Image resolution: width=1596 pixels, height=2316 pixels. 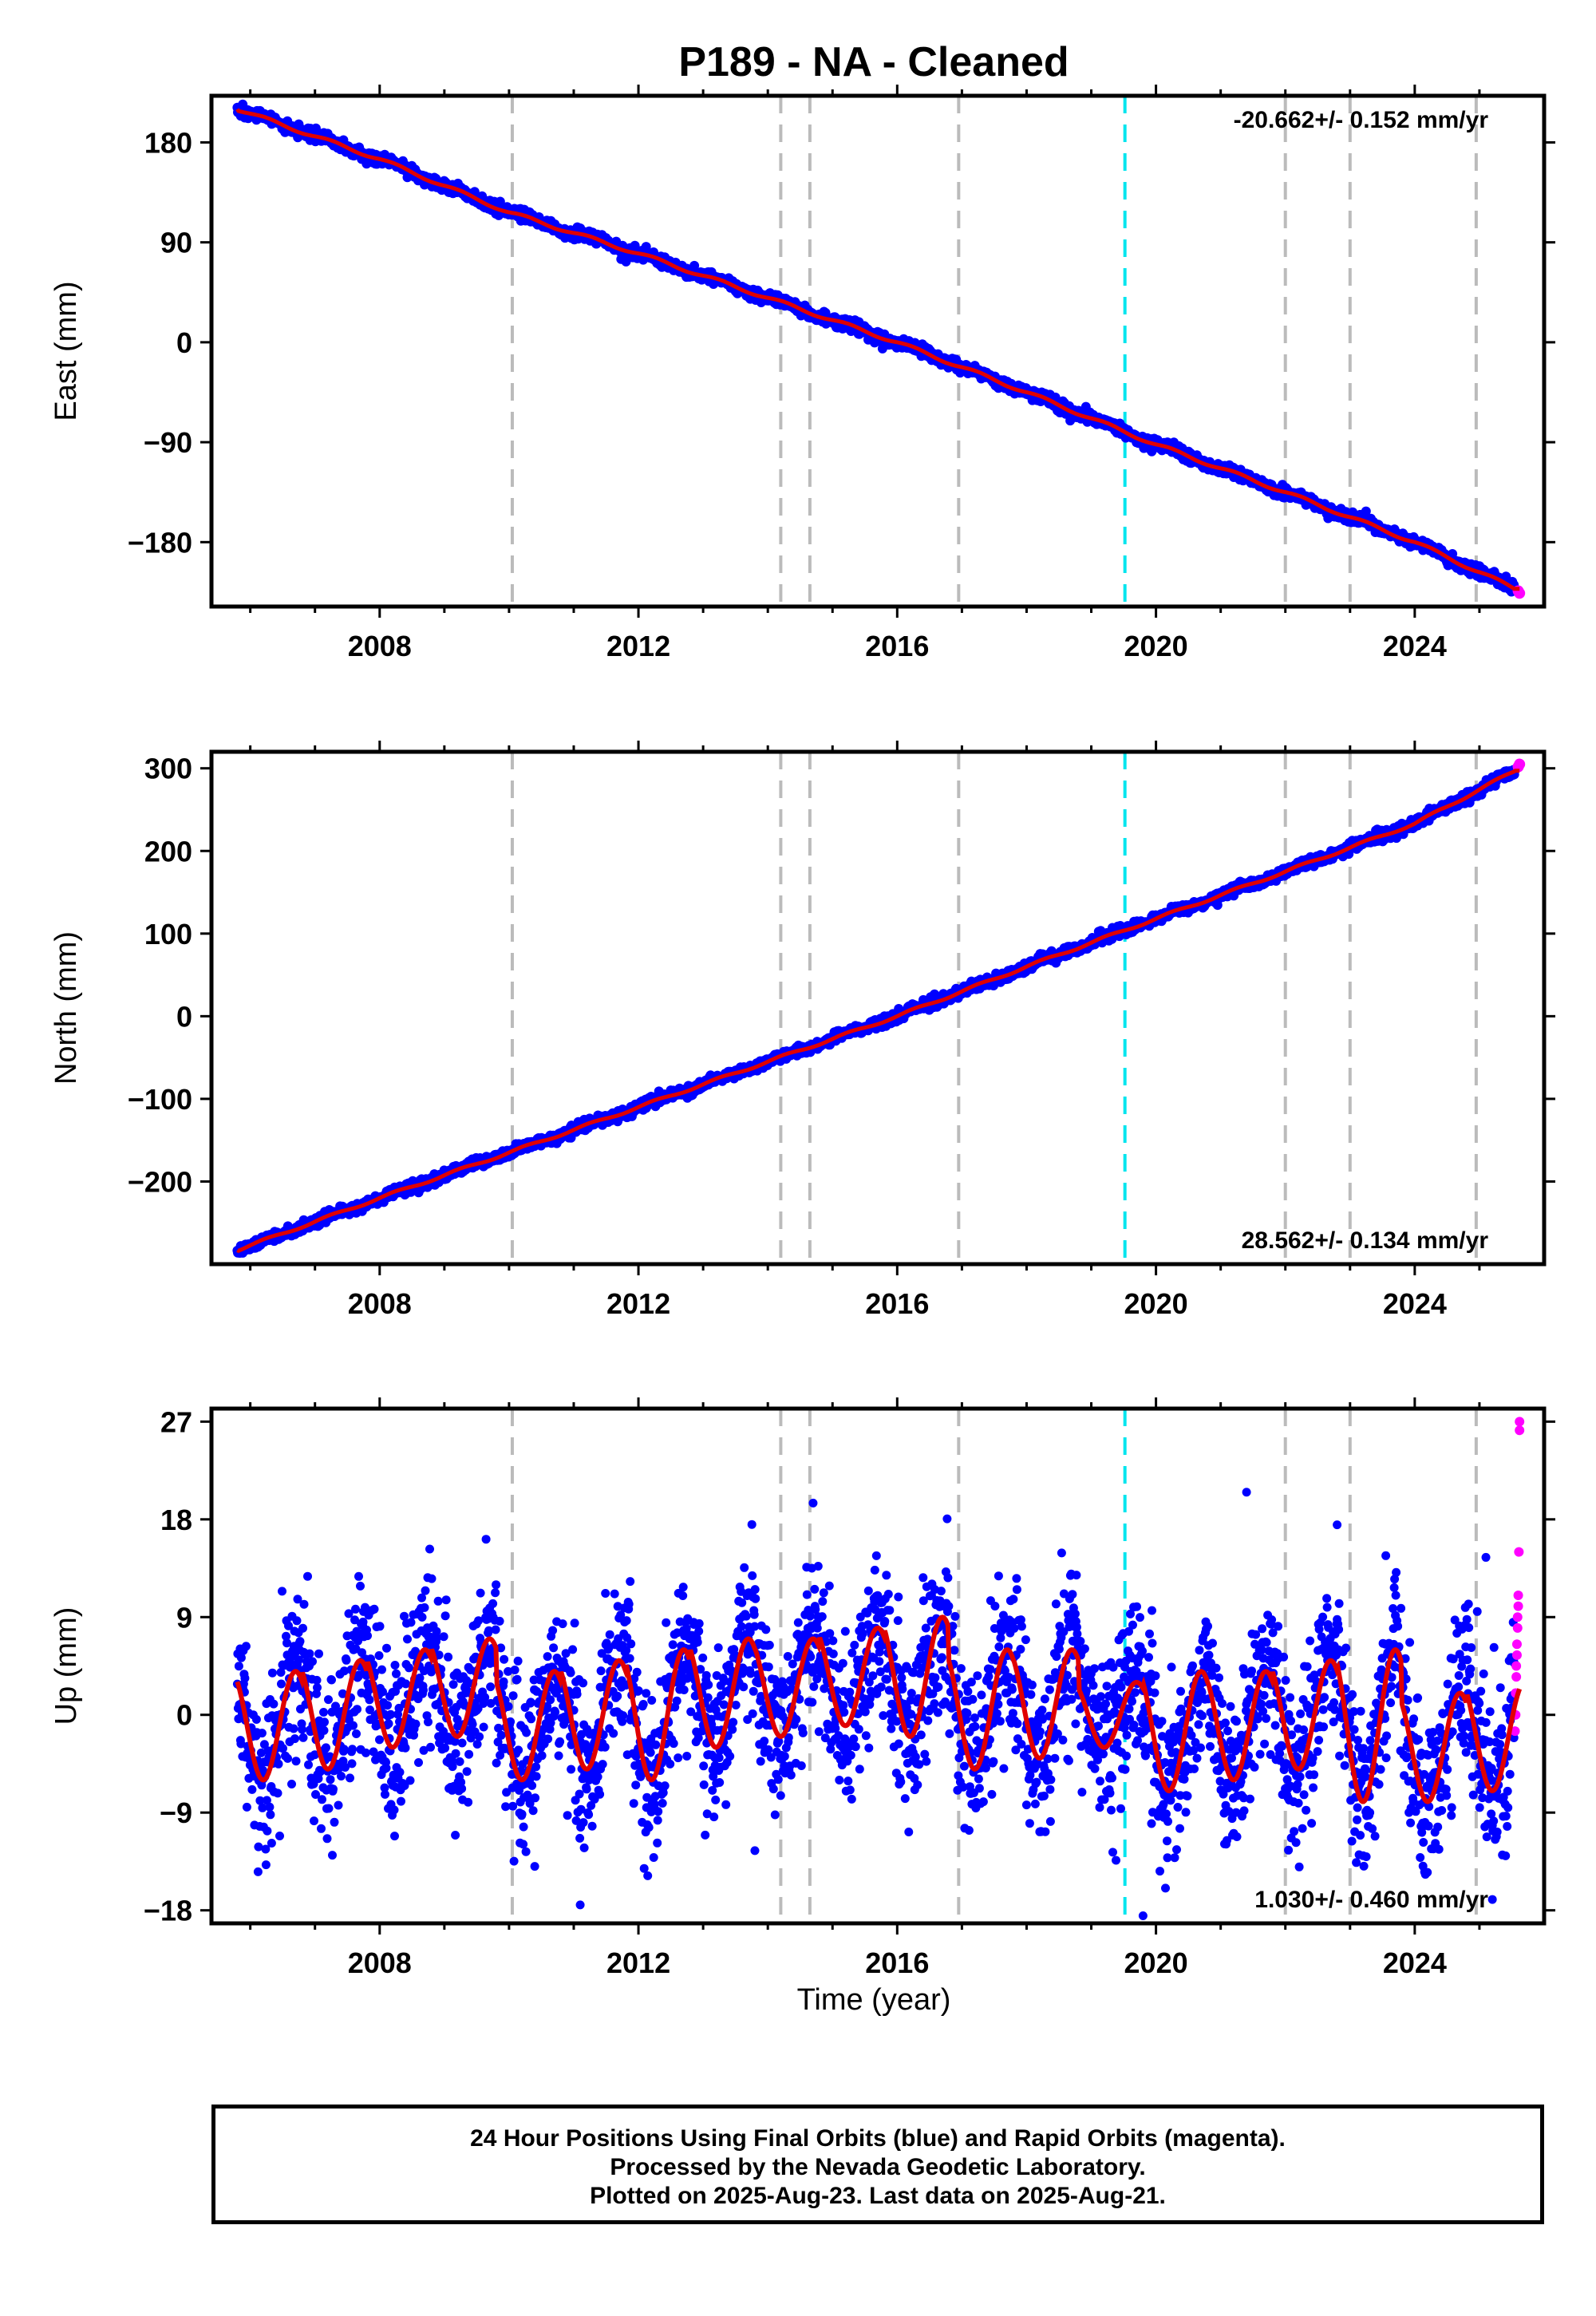 I want to click on y-tick-label: −90, so click(x=168, y=443).